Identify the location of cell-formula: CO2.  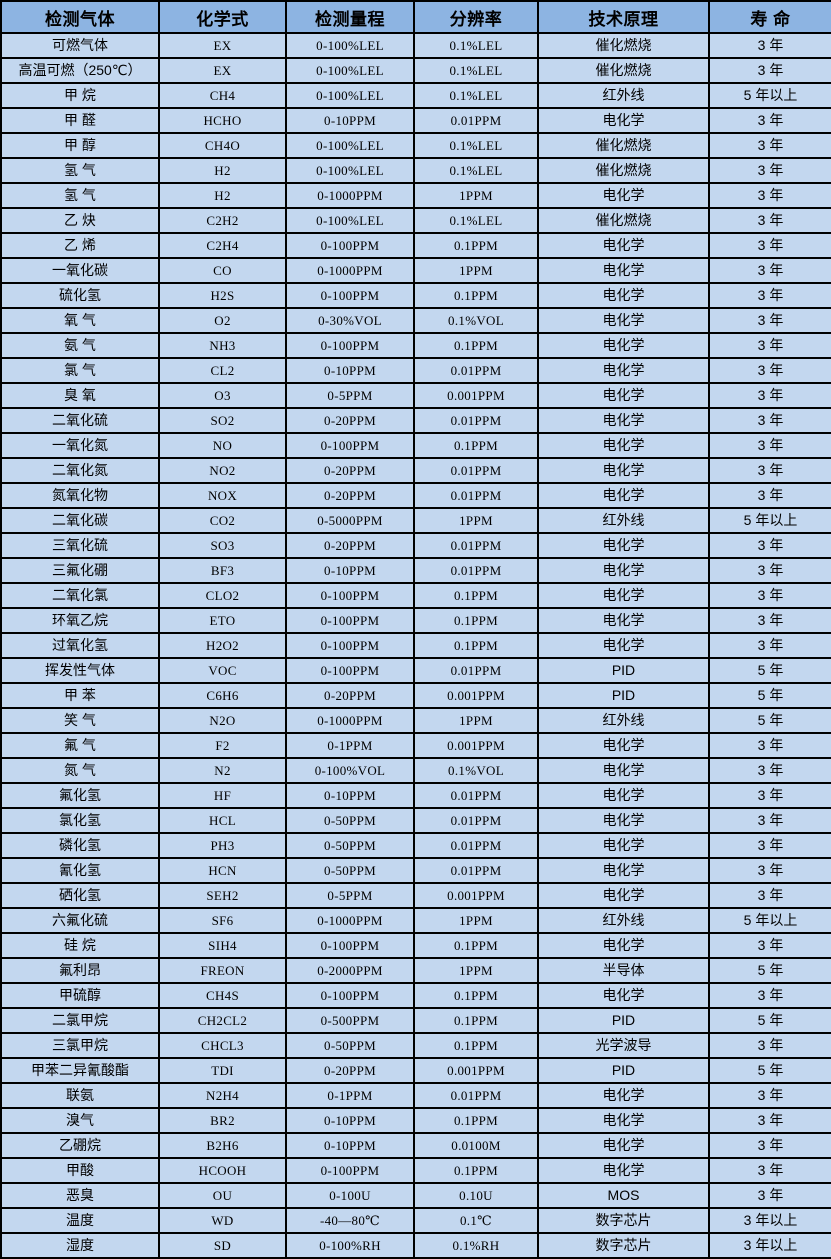
(222, 520).